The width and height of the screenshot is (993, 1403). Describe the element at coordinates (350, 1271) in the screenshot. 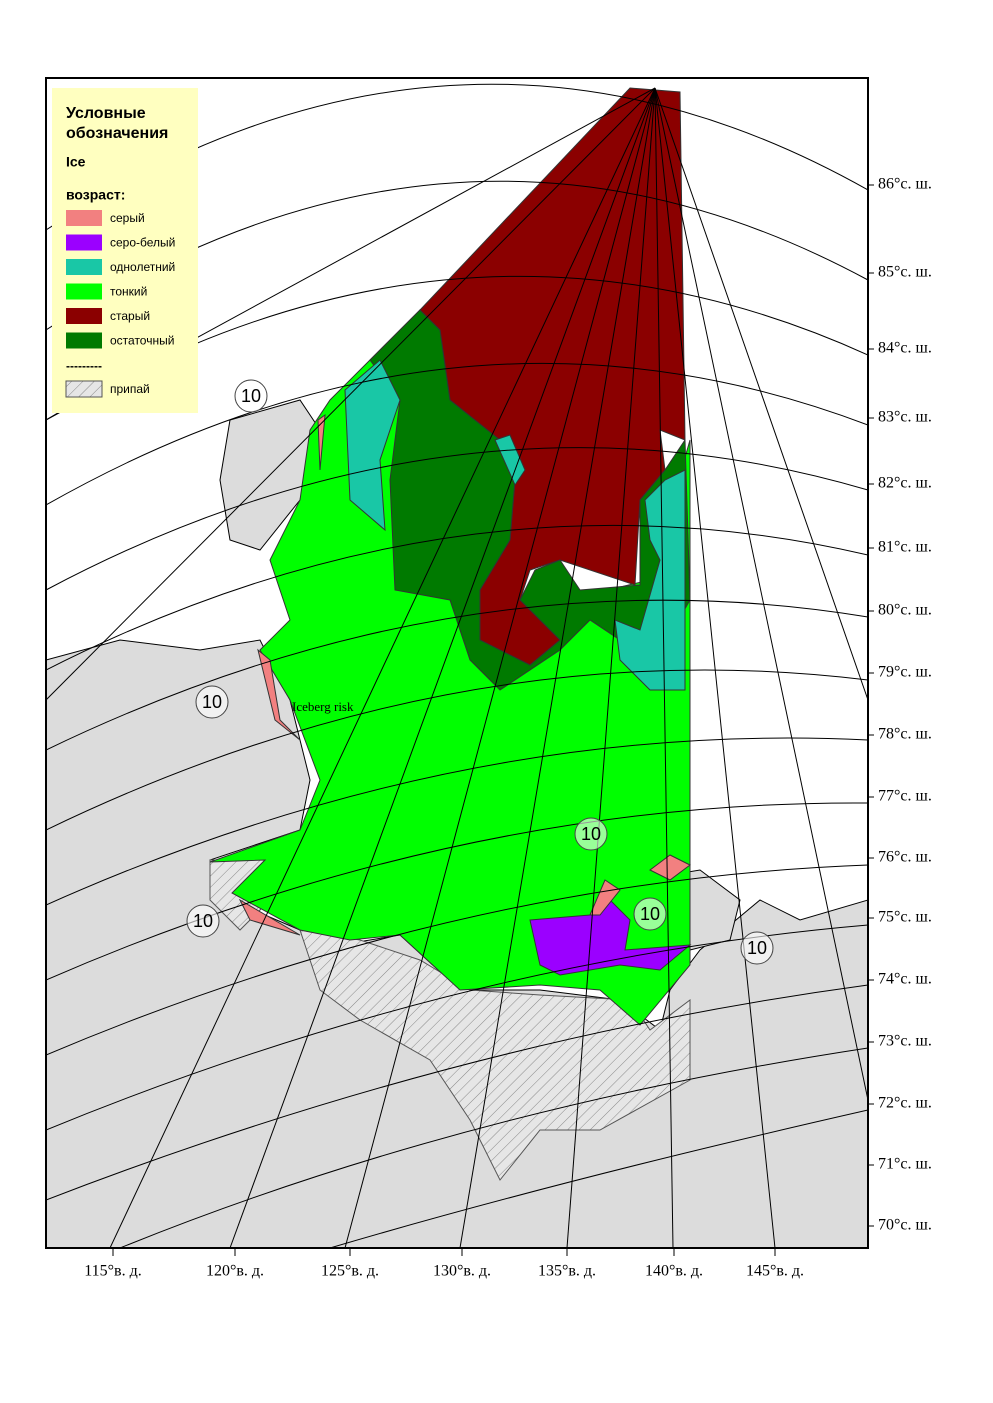

I see `longitude-label: 125°в. д.` at that location.